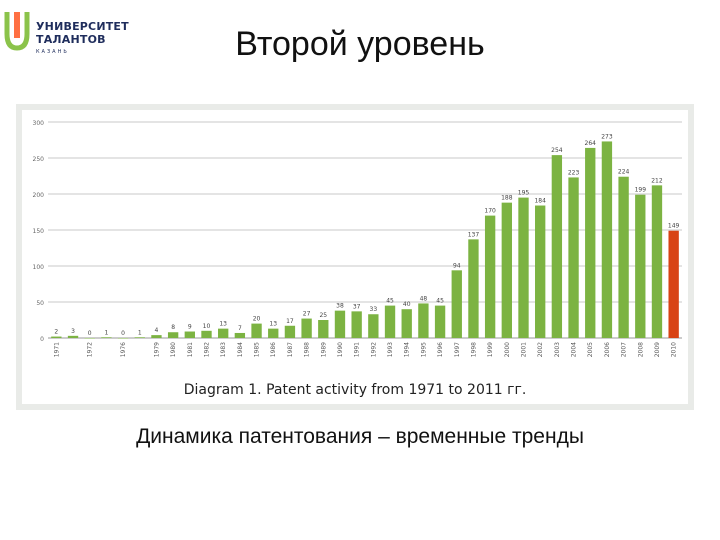 This screenshot has width=720, height=540. Describe the element at coordinates (307, 314) in the screenshot. I see `data-label: 27` at that location.